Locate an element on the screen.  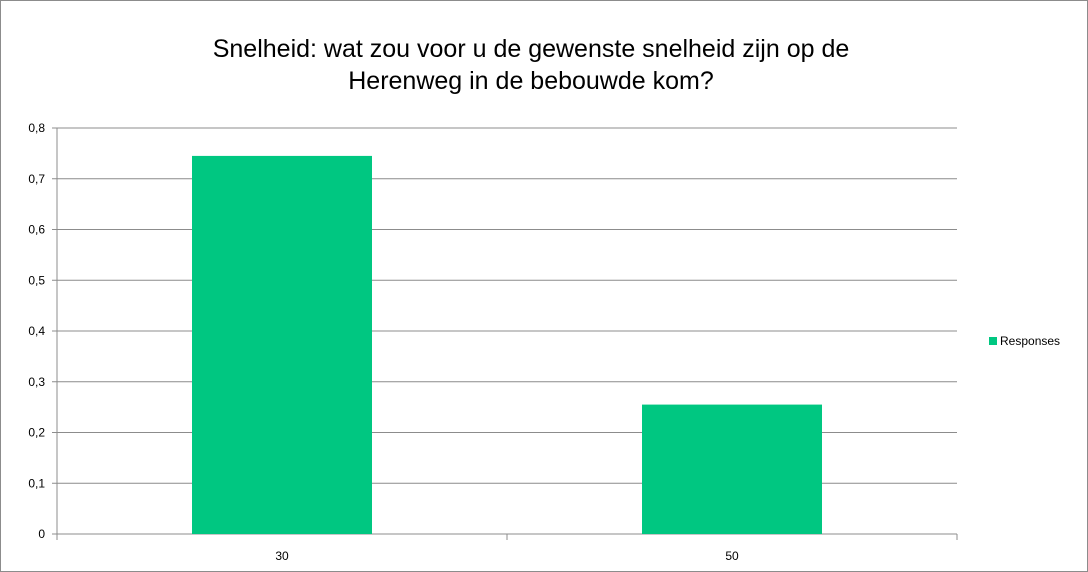
y-tick-label: 0,8 is located at coordinates (36, 128).